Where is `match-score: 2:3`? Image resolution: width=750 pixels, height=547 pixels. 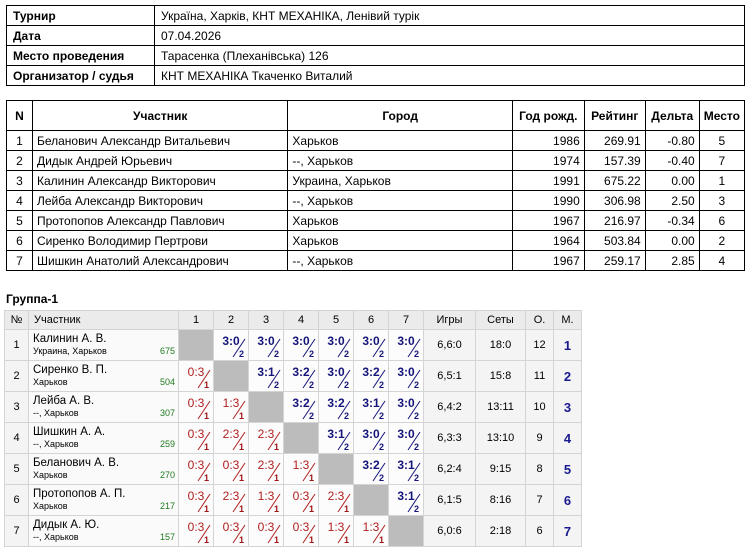 match-score: 2:3 is located at coordinates (266, 434).